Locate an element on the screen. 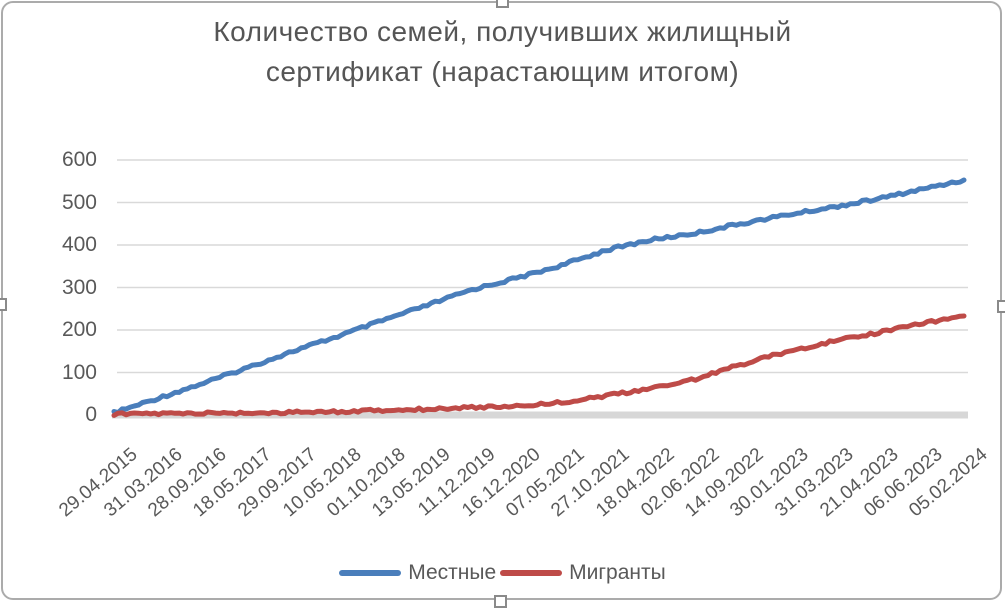 This screenshot has height=608, width=1005. y-tick-label: 200 is located at coordinates (79, 329).